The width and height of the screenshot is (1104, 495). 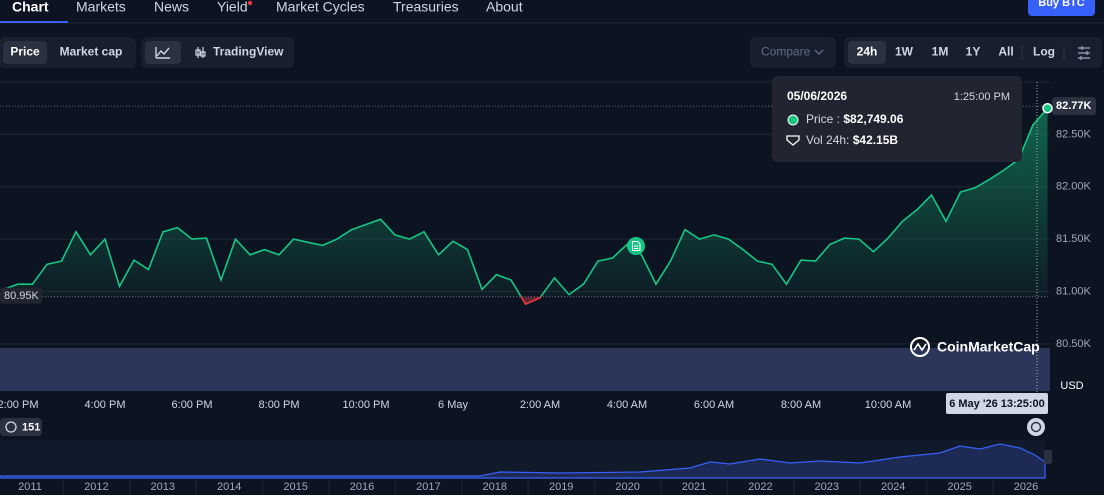 I want to click on x-tick-label: 6:00 PM, so click(x=192, y=405).